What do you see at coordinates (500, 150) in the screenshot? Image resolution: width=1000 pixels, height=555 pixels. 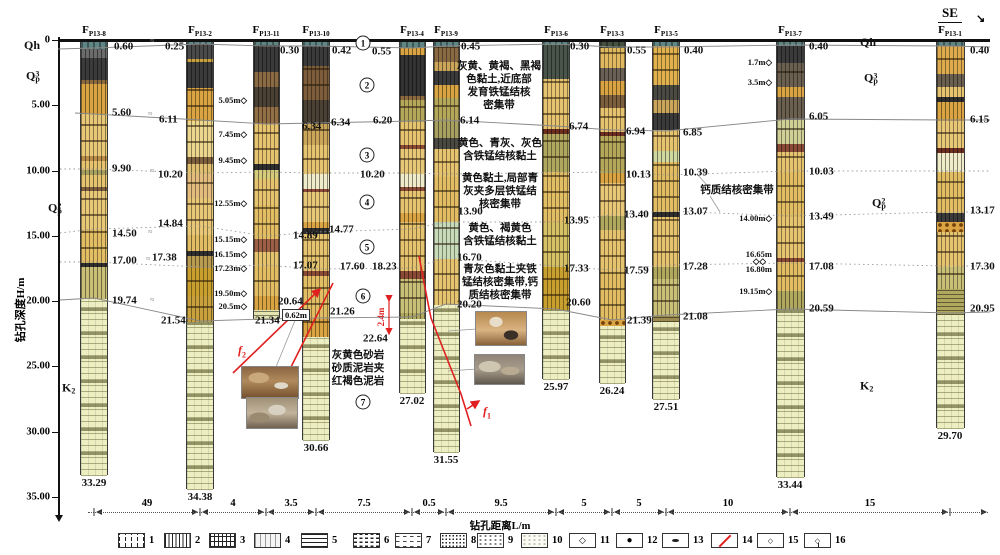 I see `layer-annotation: 黄色、青灰、灰色 含铁锰结核黏土` at bounding box center [500, 150].